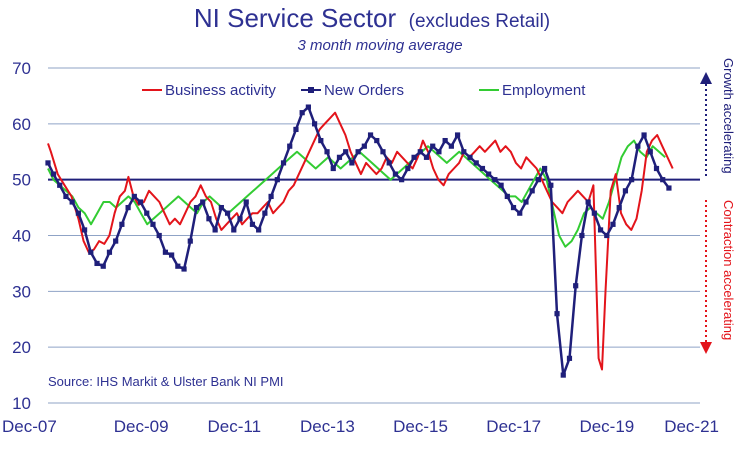 Image resolution: width=750 pixels, height=458 pixels. I want to click on x-tick-label: Dec-17, so click(513, 426).